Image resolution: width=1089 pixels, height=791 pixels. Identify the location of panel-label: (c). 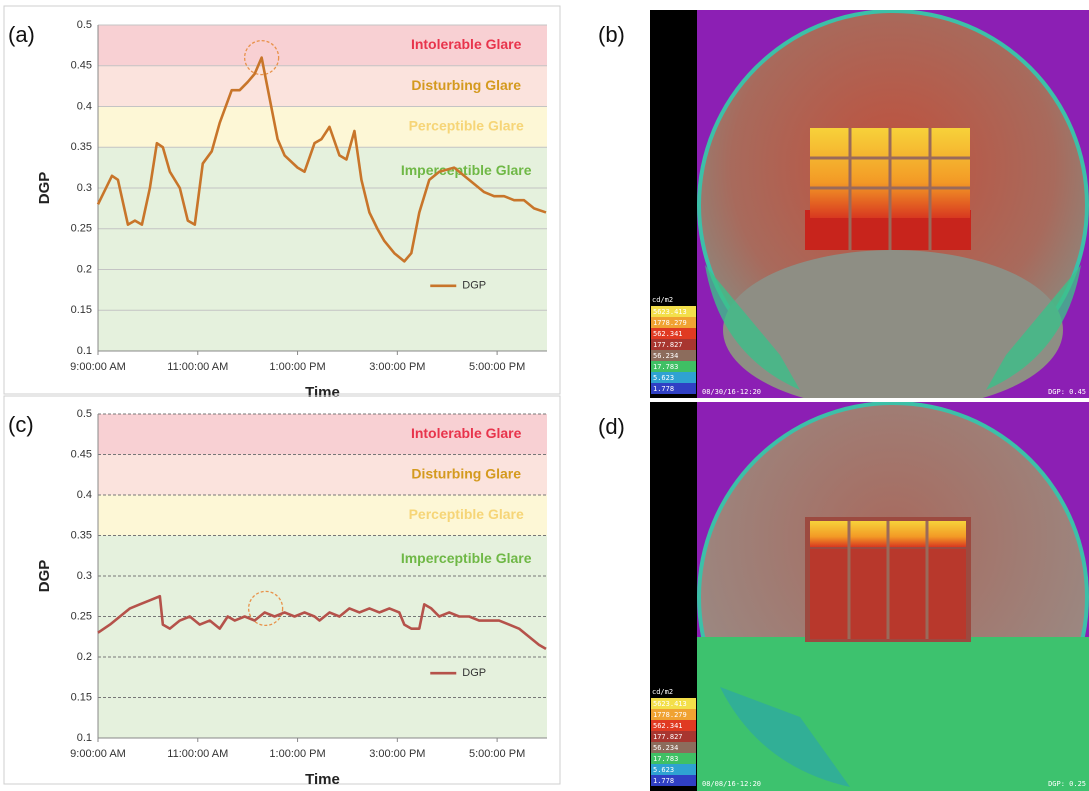
(21, 424).